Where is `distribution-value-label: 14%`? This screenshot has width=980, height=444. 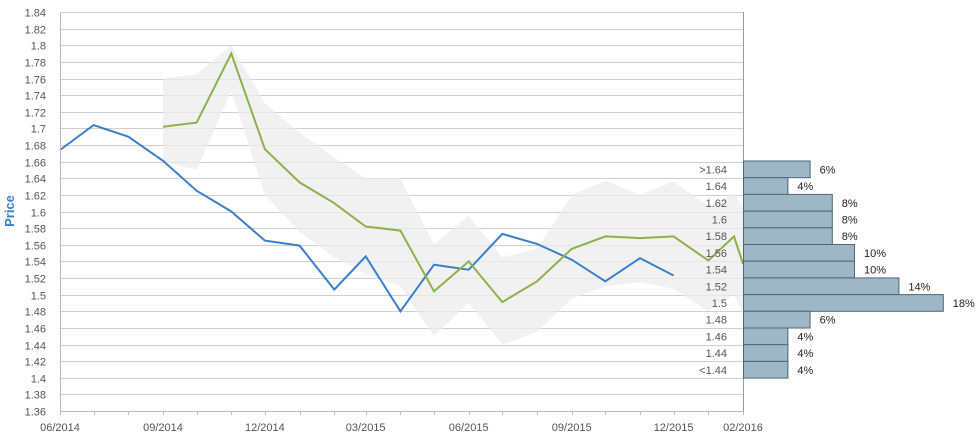
distribution-value-label: 14% is located at coordinates (919, 287).